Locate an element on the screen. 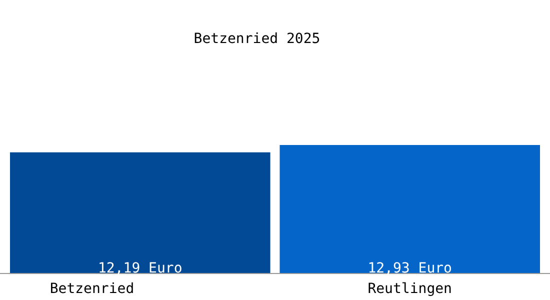  x-tick-label: Reutlingen is located at coordinates (410, 289).